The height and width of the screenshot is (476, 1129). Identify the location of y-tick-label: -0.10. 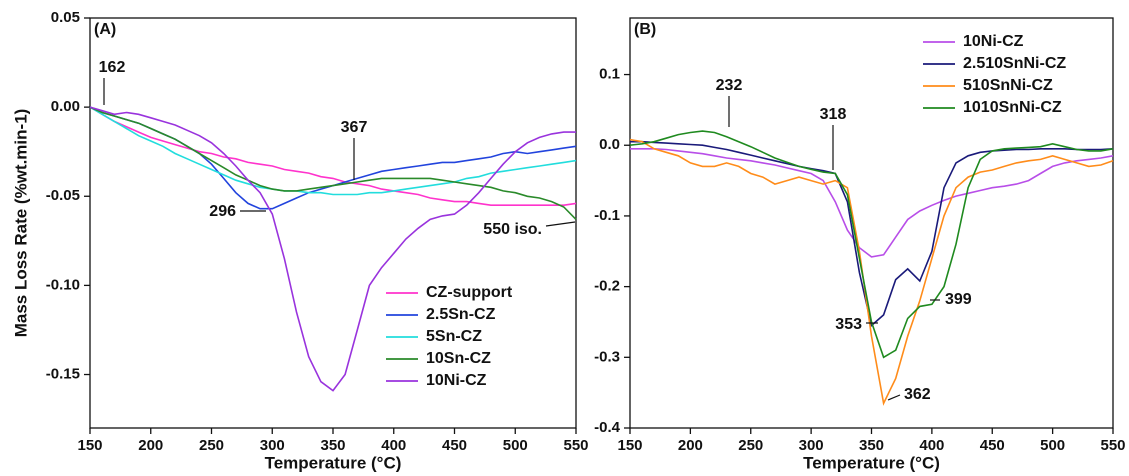
(63, 284).